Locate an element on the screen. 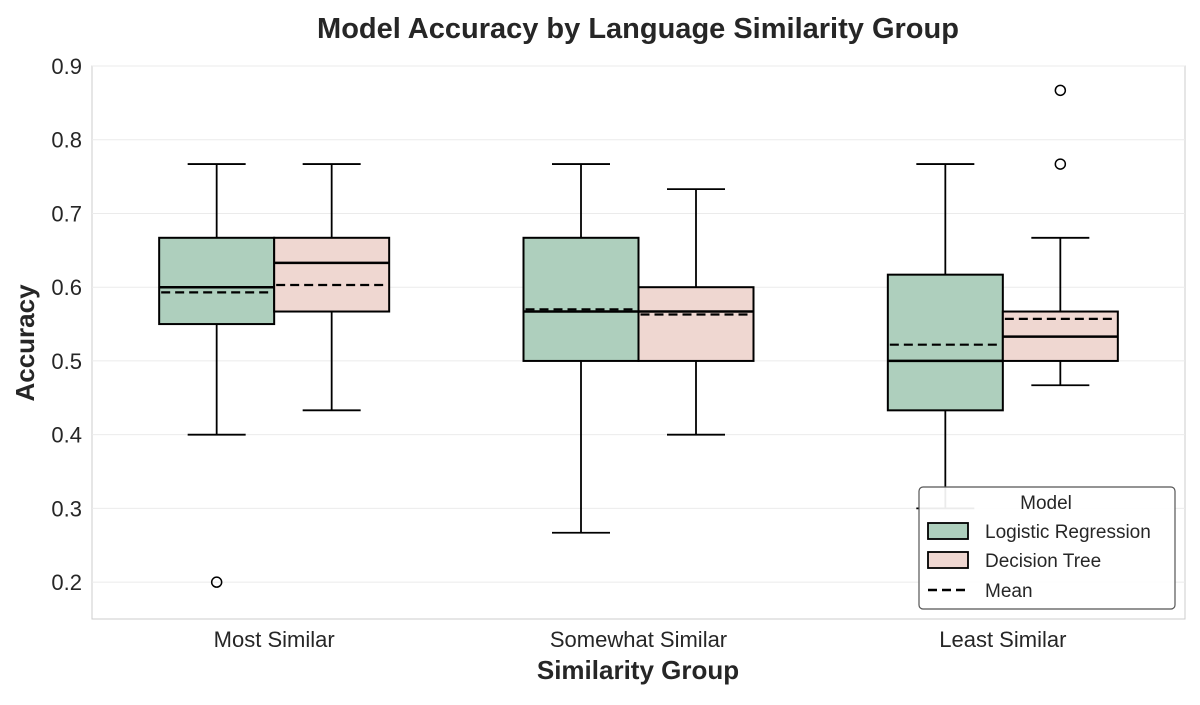 The image size is (1200, 705). y-tick-label: 0.9 is located at coordinates (66, 66).